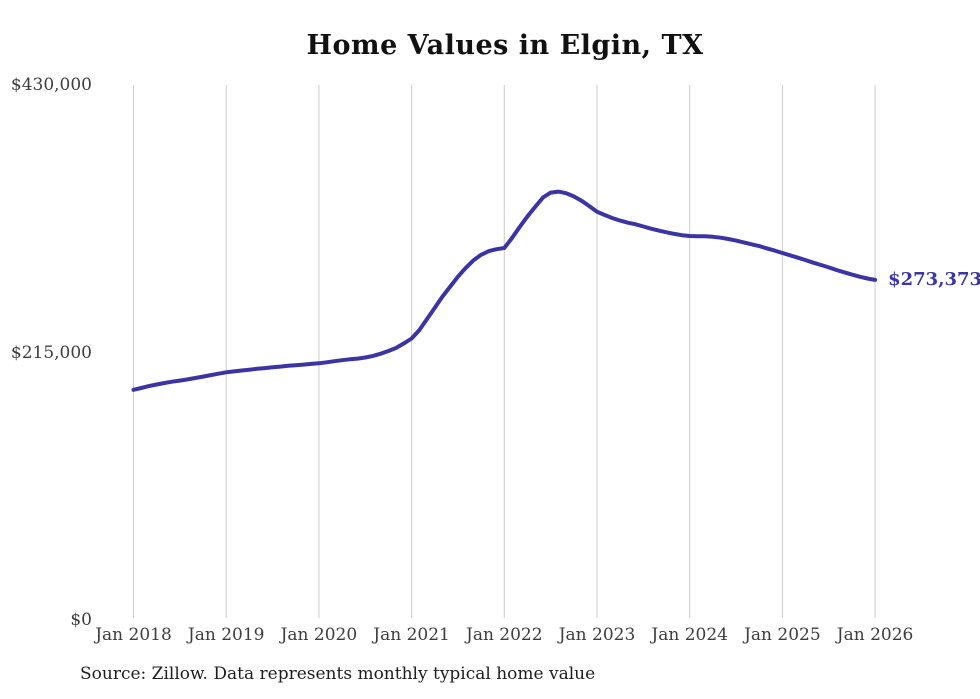 This screenshot has width=980, height=699. I want to click on x-tick-label: Jan 2019, so click(226, 635).